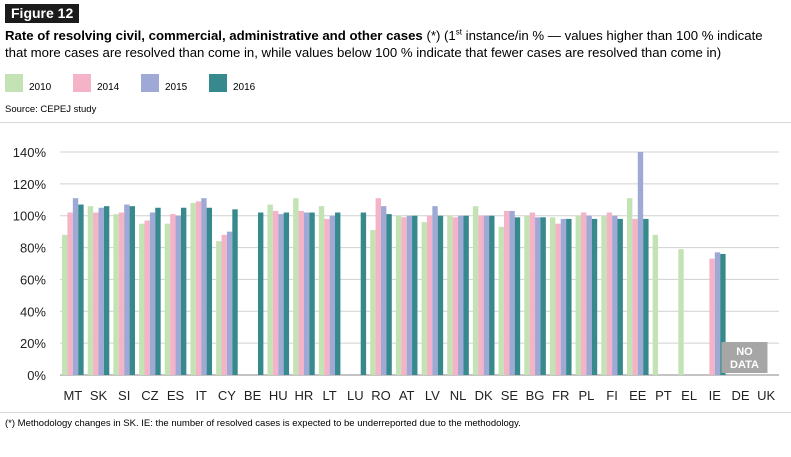 This screenshot has width=791, height=457. I want to click on x-tick-label: DK, so click(484, 395).